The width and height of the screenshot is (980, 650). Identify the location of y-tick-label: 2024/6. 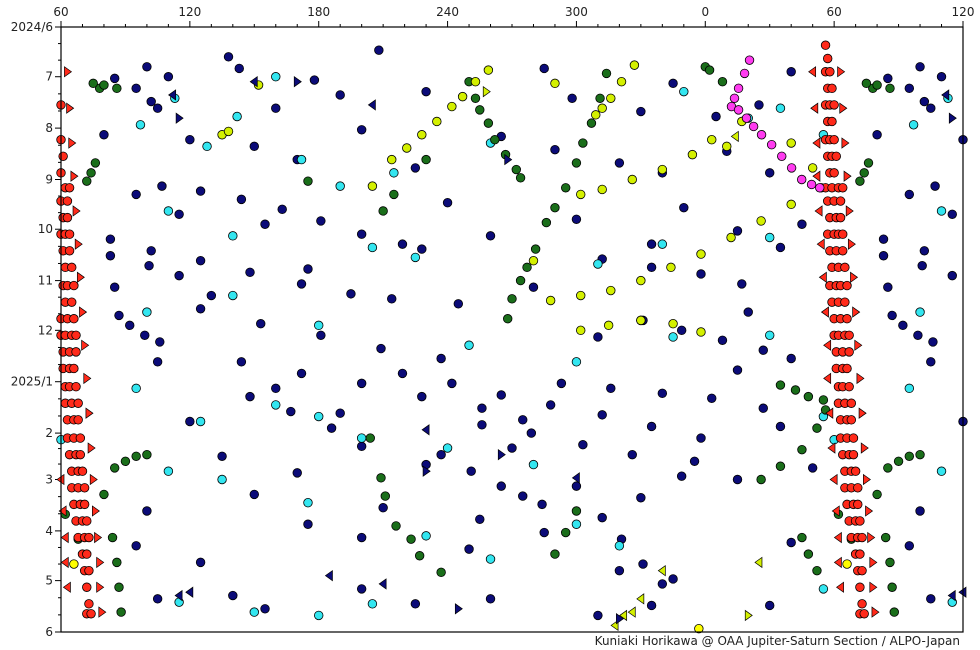
(32, 27).